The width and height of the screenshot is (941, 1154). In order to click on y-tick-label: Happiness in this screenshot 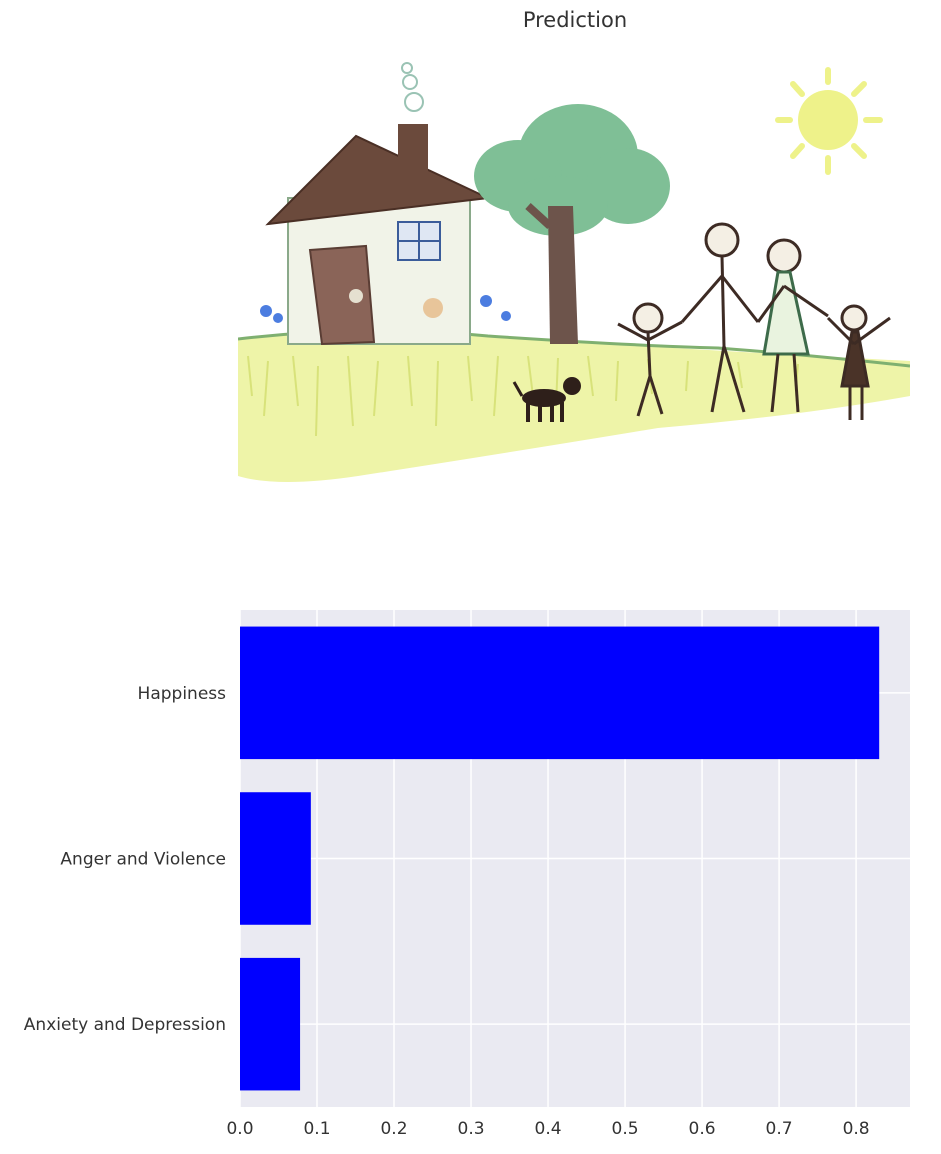, I will do `click(182, 694)`.